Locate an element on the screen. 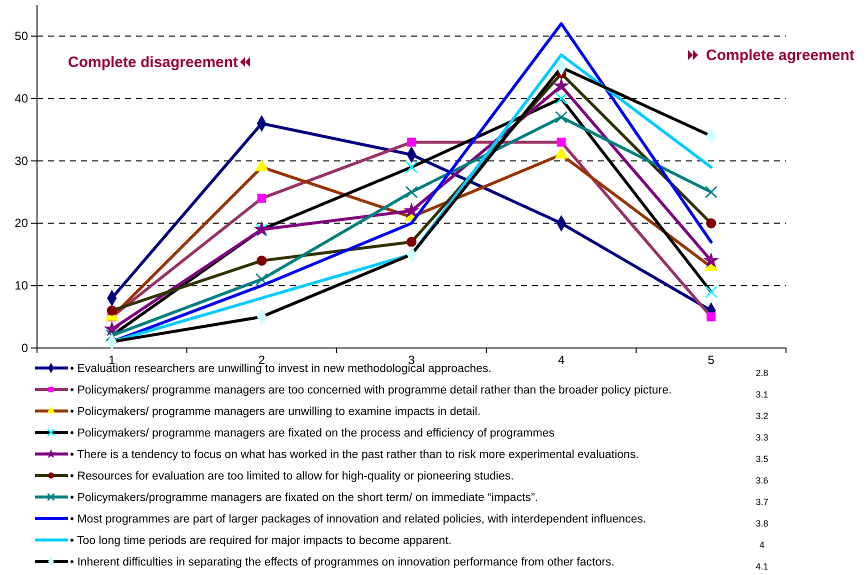 The height and width of the screenshot is (575, 866). text: 3.7 is located at coordinates (762, 502).